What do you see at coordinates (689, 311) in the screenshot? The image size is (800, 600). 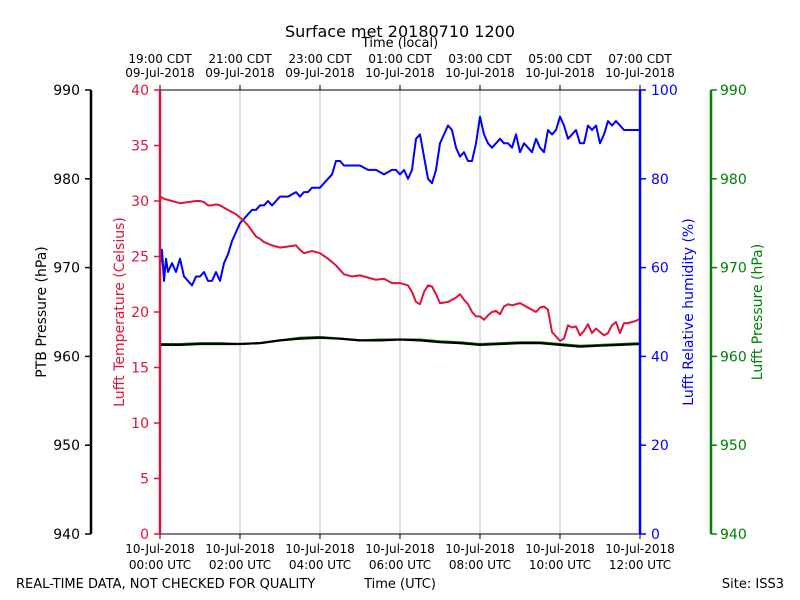 I see `rh-axis-label: Lufft Relative humidity (%)` at bounding box center [689, 311].